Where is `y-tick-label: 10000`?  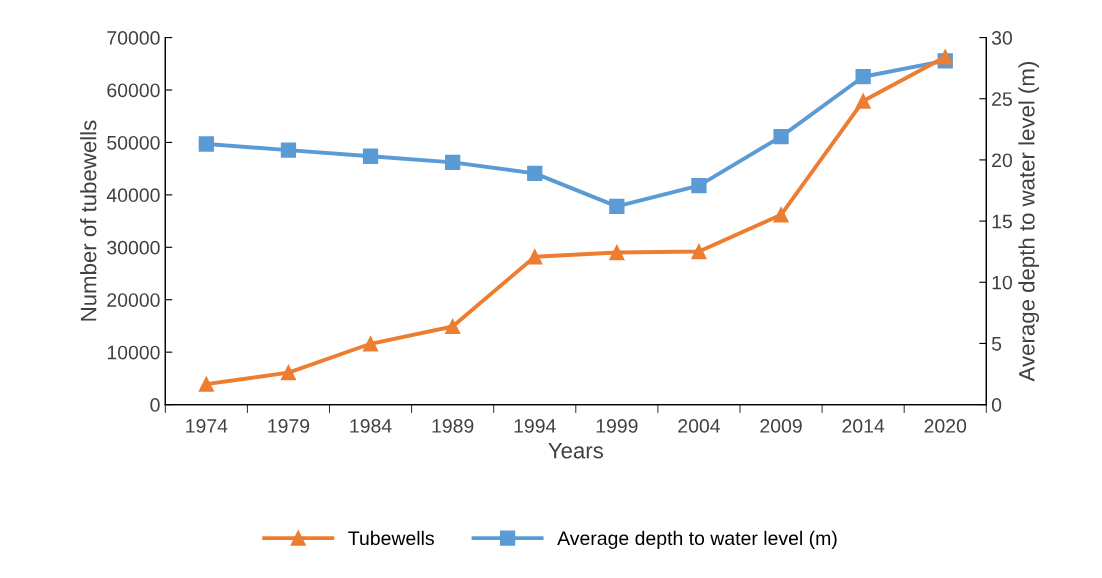 y-tick-label: 10000 is located at coordinates (133, 352).